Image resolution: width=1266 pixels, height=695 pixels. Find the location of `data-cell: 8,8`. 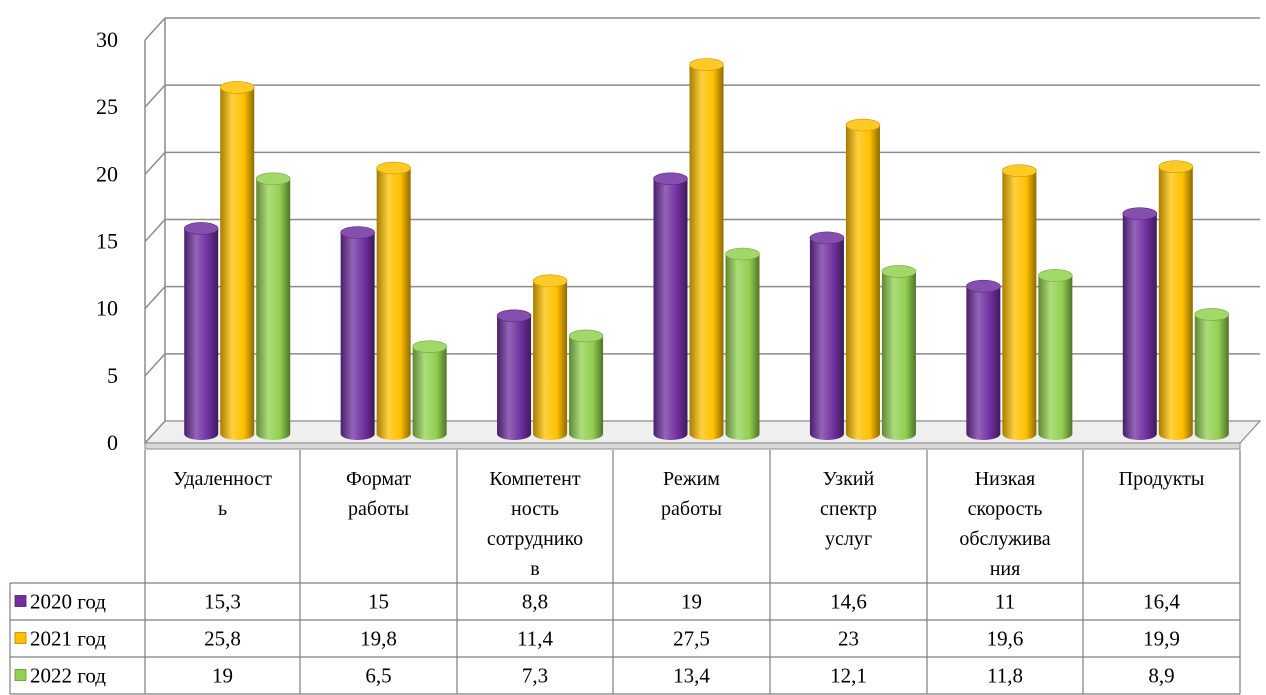

data-cell: 8,8 is located at coordinates (535, 602).